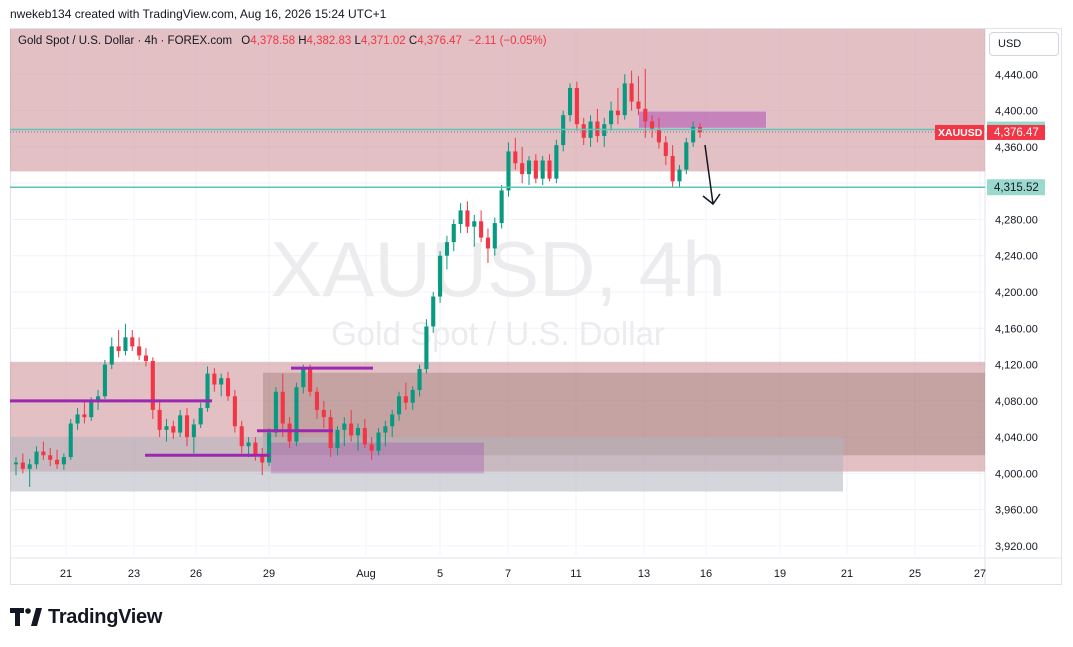 Image resolution: width=1073 pixels, height=647 pixels. I want to click on level-label-bg, so click(1016, 187).